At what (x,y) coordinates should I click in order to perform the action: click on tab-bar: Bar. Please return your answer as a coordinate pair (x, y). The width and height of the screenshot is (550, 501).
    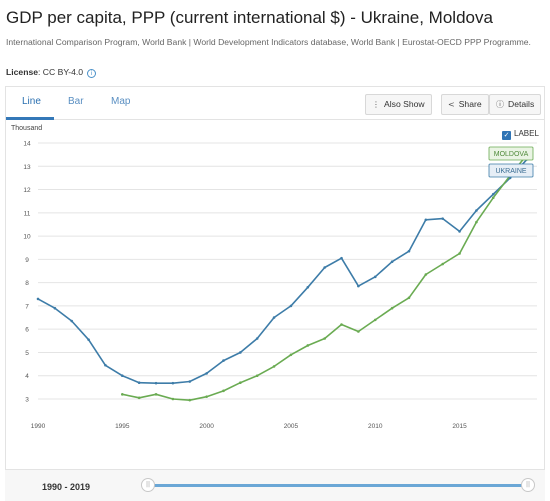
    Looking at the image, I should click on (76, 101).